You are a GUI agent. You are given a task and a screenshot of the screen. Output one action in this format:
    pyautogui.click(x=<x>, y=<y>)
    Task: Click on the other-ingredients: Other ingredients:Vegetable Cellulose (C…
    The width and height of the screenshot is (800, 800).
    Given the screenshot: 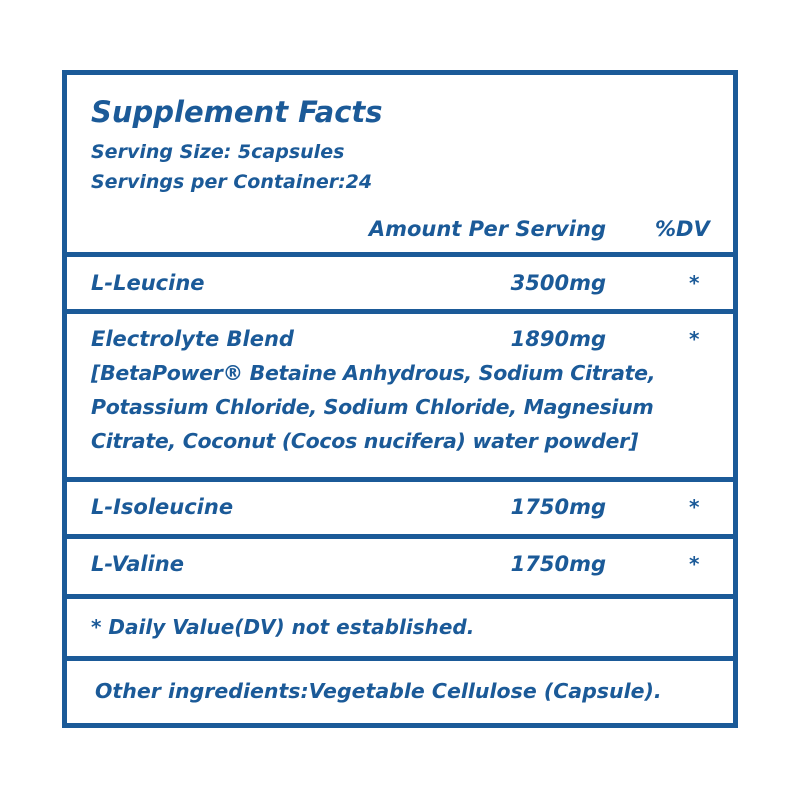 What is the action you would take?
    pyautogui.click(x=378, y=691)
    